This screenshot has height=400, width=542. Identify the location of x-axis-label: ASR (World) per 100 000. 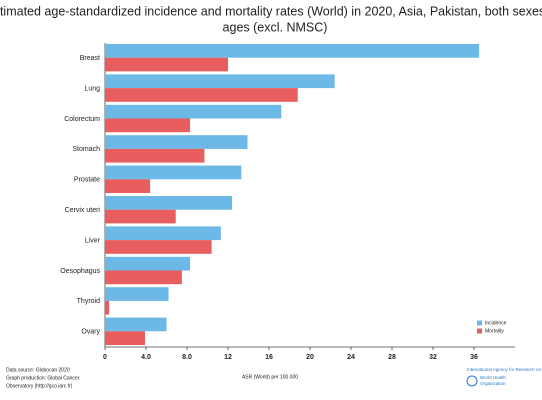
(270, 377).